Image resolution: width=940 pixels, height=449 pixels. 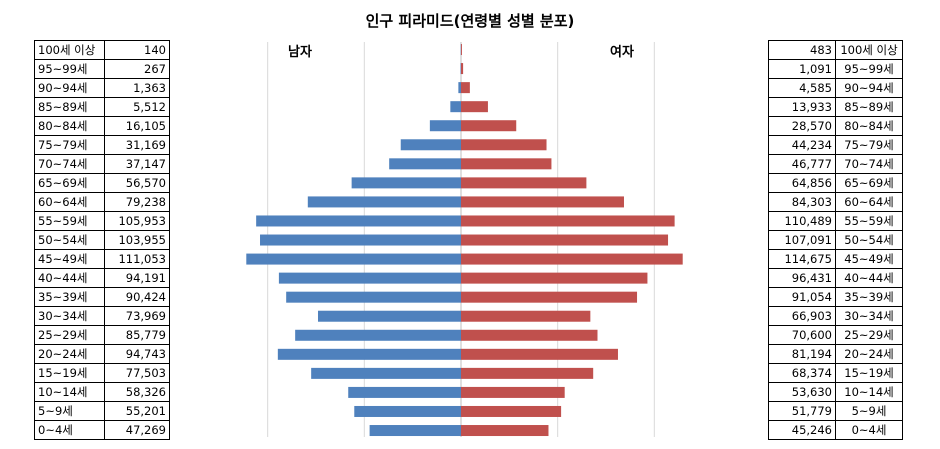 What do you see at coordinates (102, 145) in the screenshot?
I see `male-table-row: 75~79세 31,169` at bounding box center [102, 145].